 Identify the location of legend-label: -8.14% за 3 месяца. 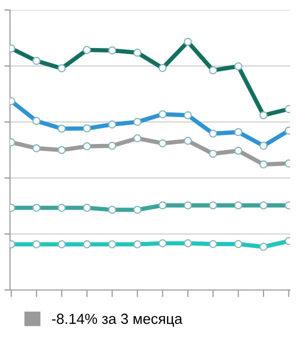
(117, 320).